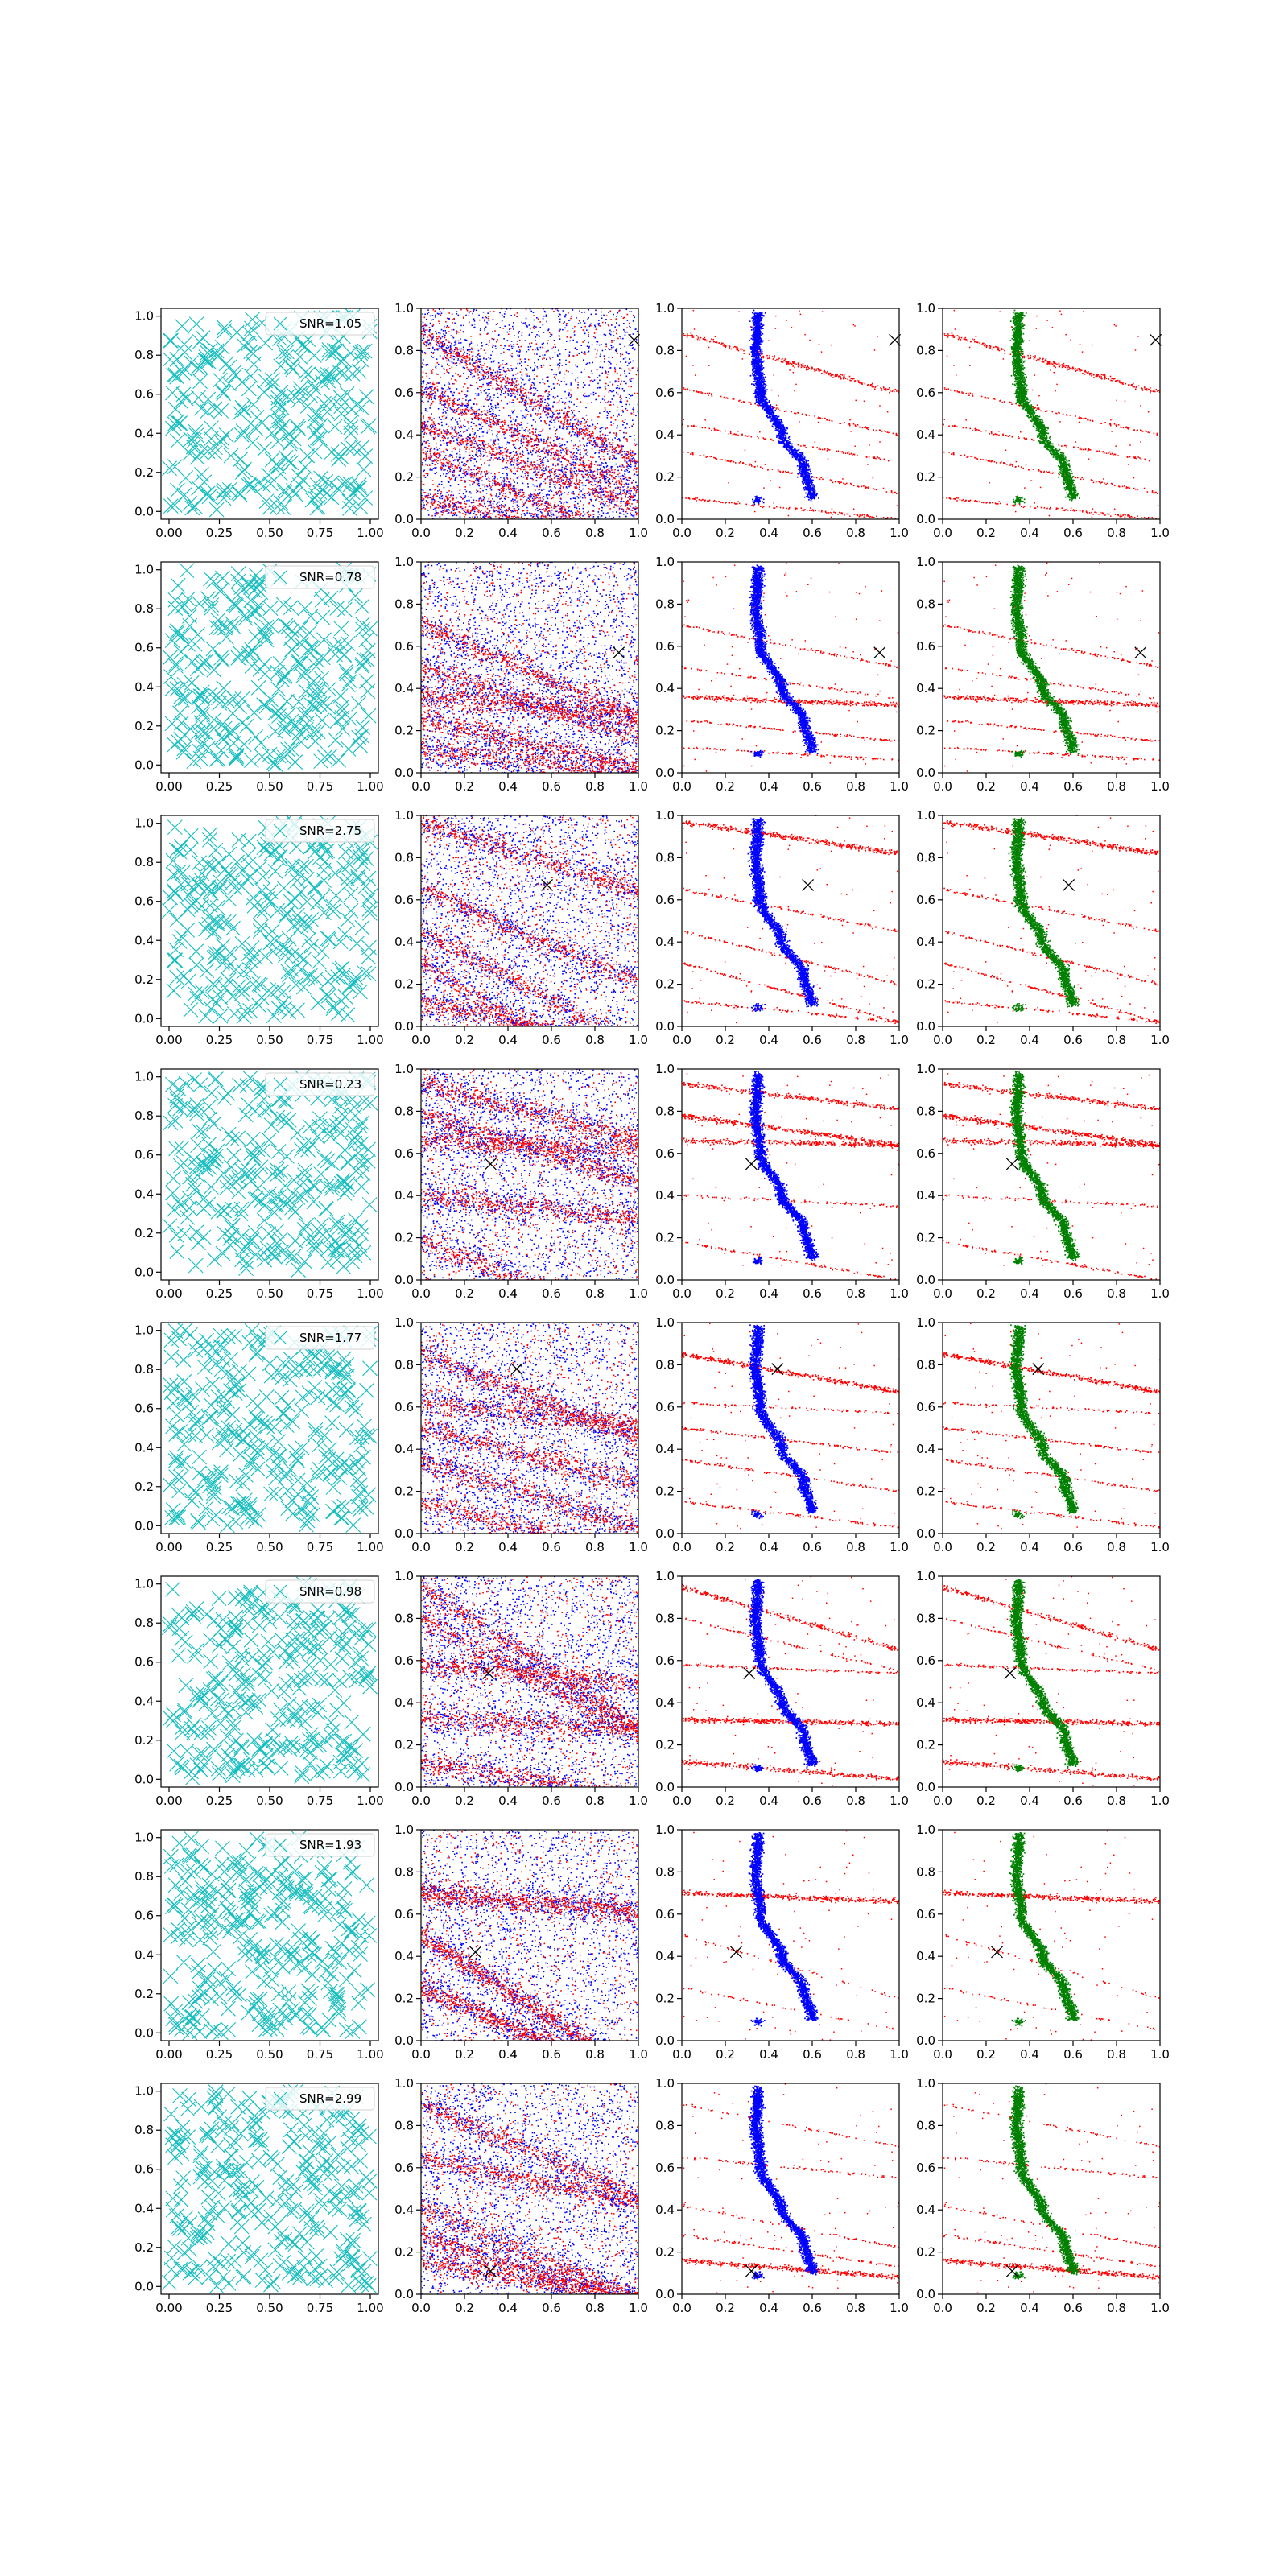 This screenshot has height=2576, width=1288. What do you see at coordinates (790, 1174) in the screenshot?
I see `row4-col3-frame` at bounding box center [790, 1174].